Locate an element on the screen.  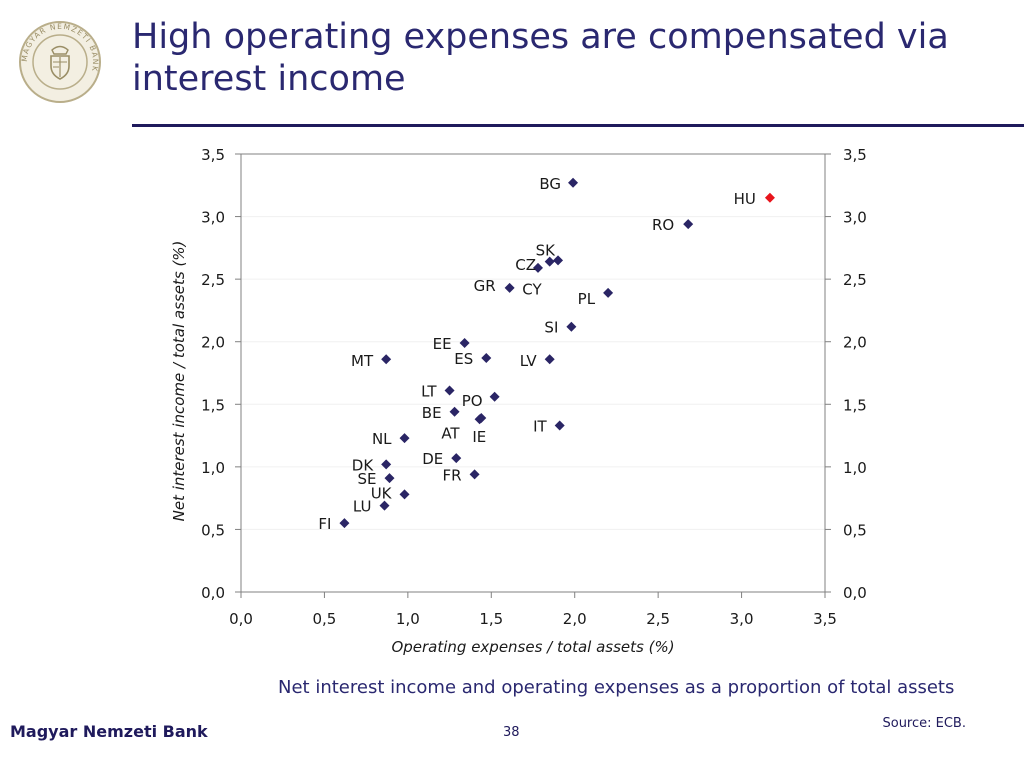
point-label-si: SI is located at coordinates (551, 328).